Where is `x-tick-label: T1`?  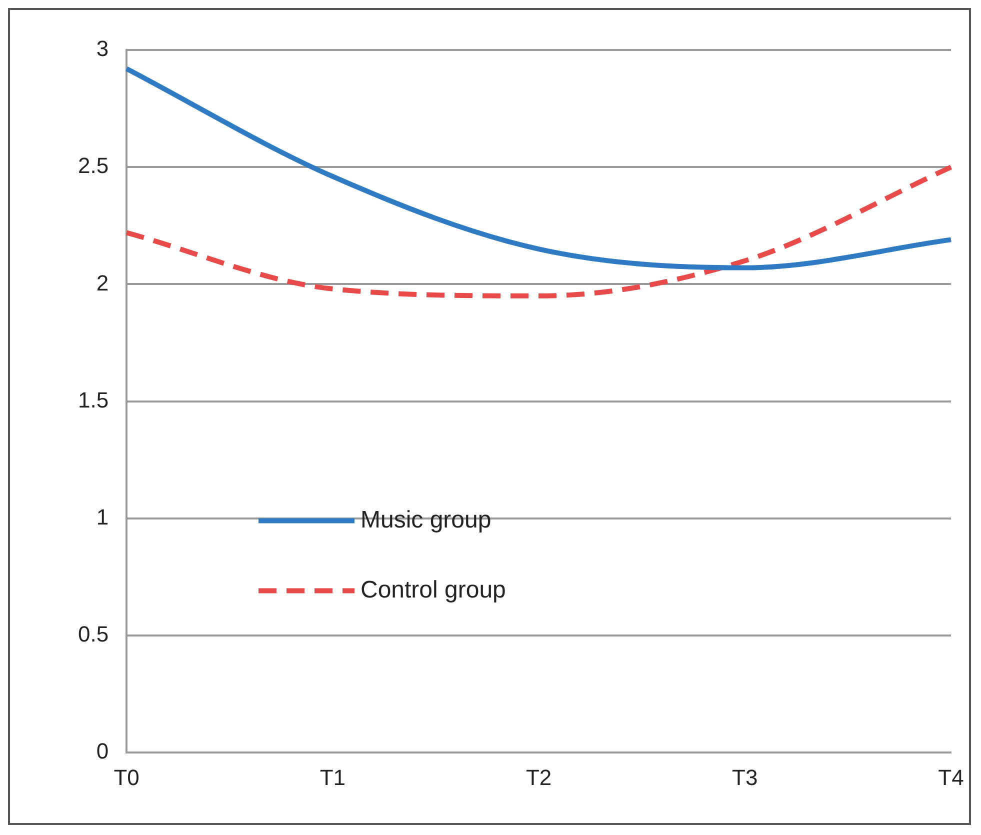 x-tick-label: T1 is located at coordinates (333, 777).